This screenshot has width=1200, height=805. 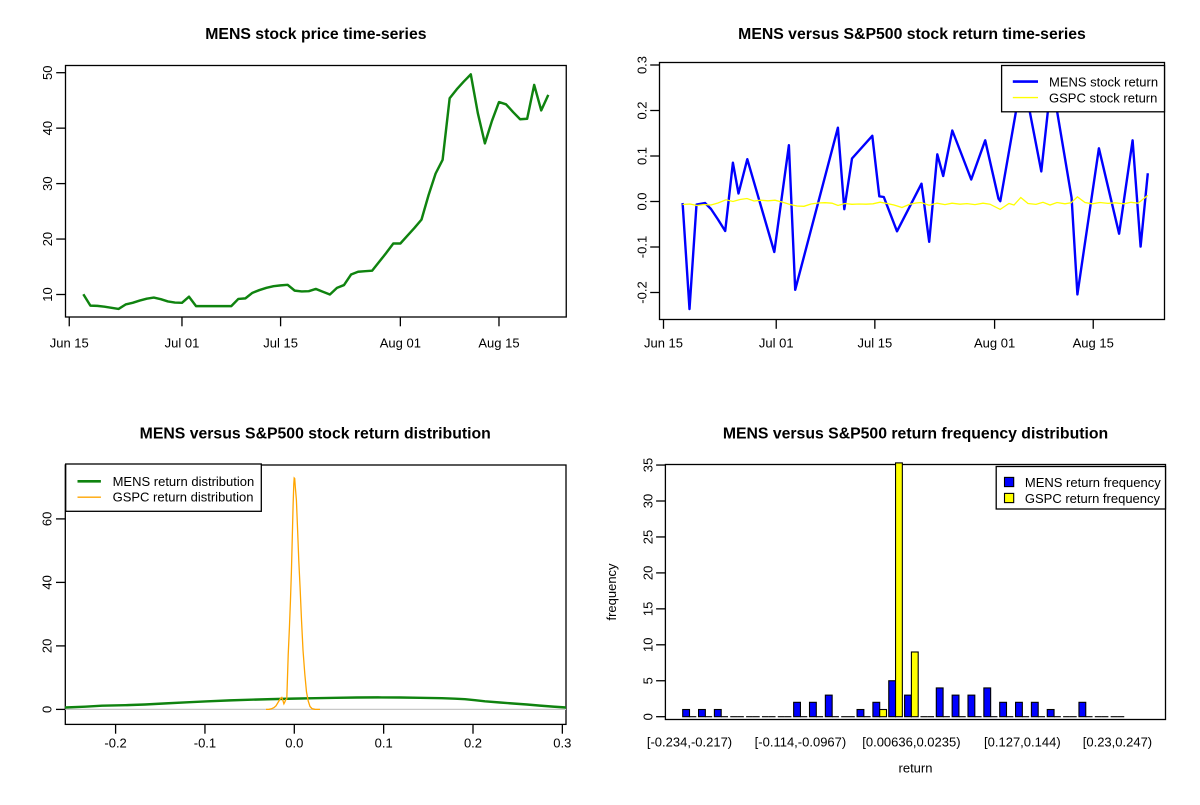 I want to click on svg-text: [0.23,0.247), so click(x=1117, y=742).